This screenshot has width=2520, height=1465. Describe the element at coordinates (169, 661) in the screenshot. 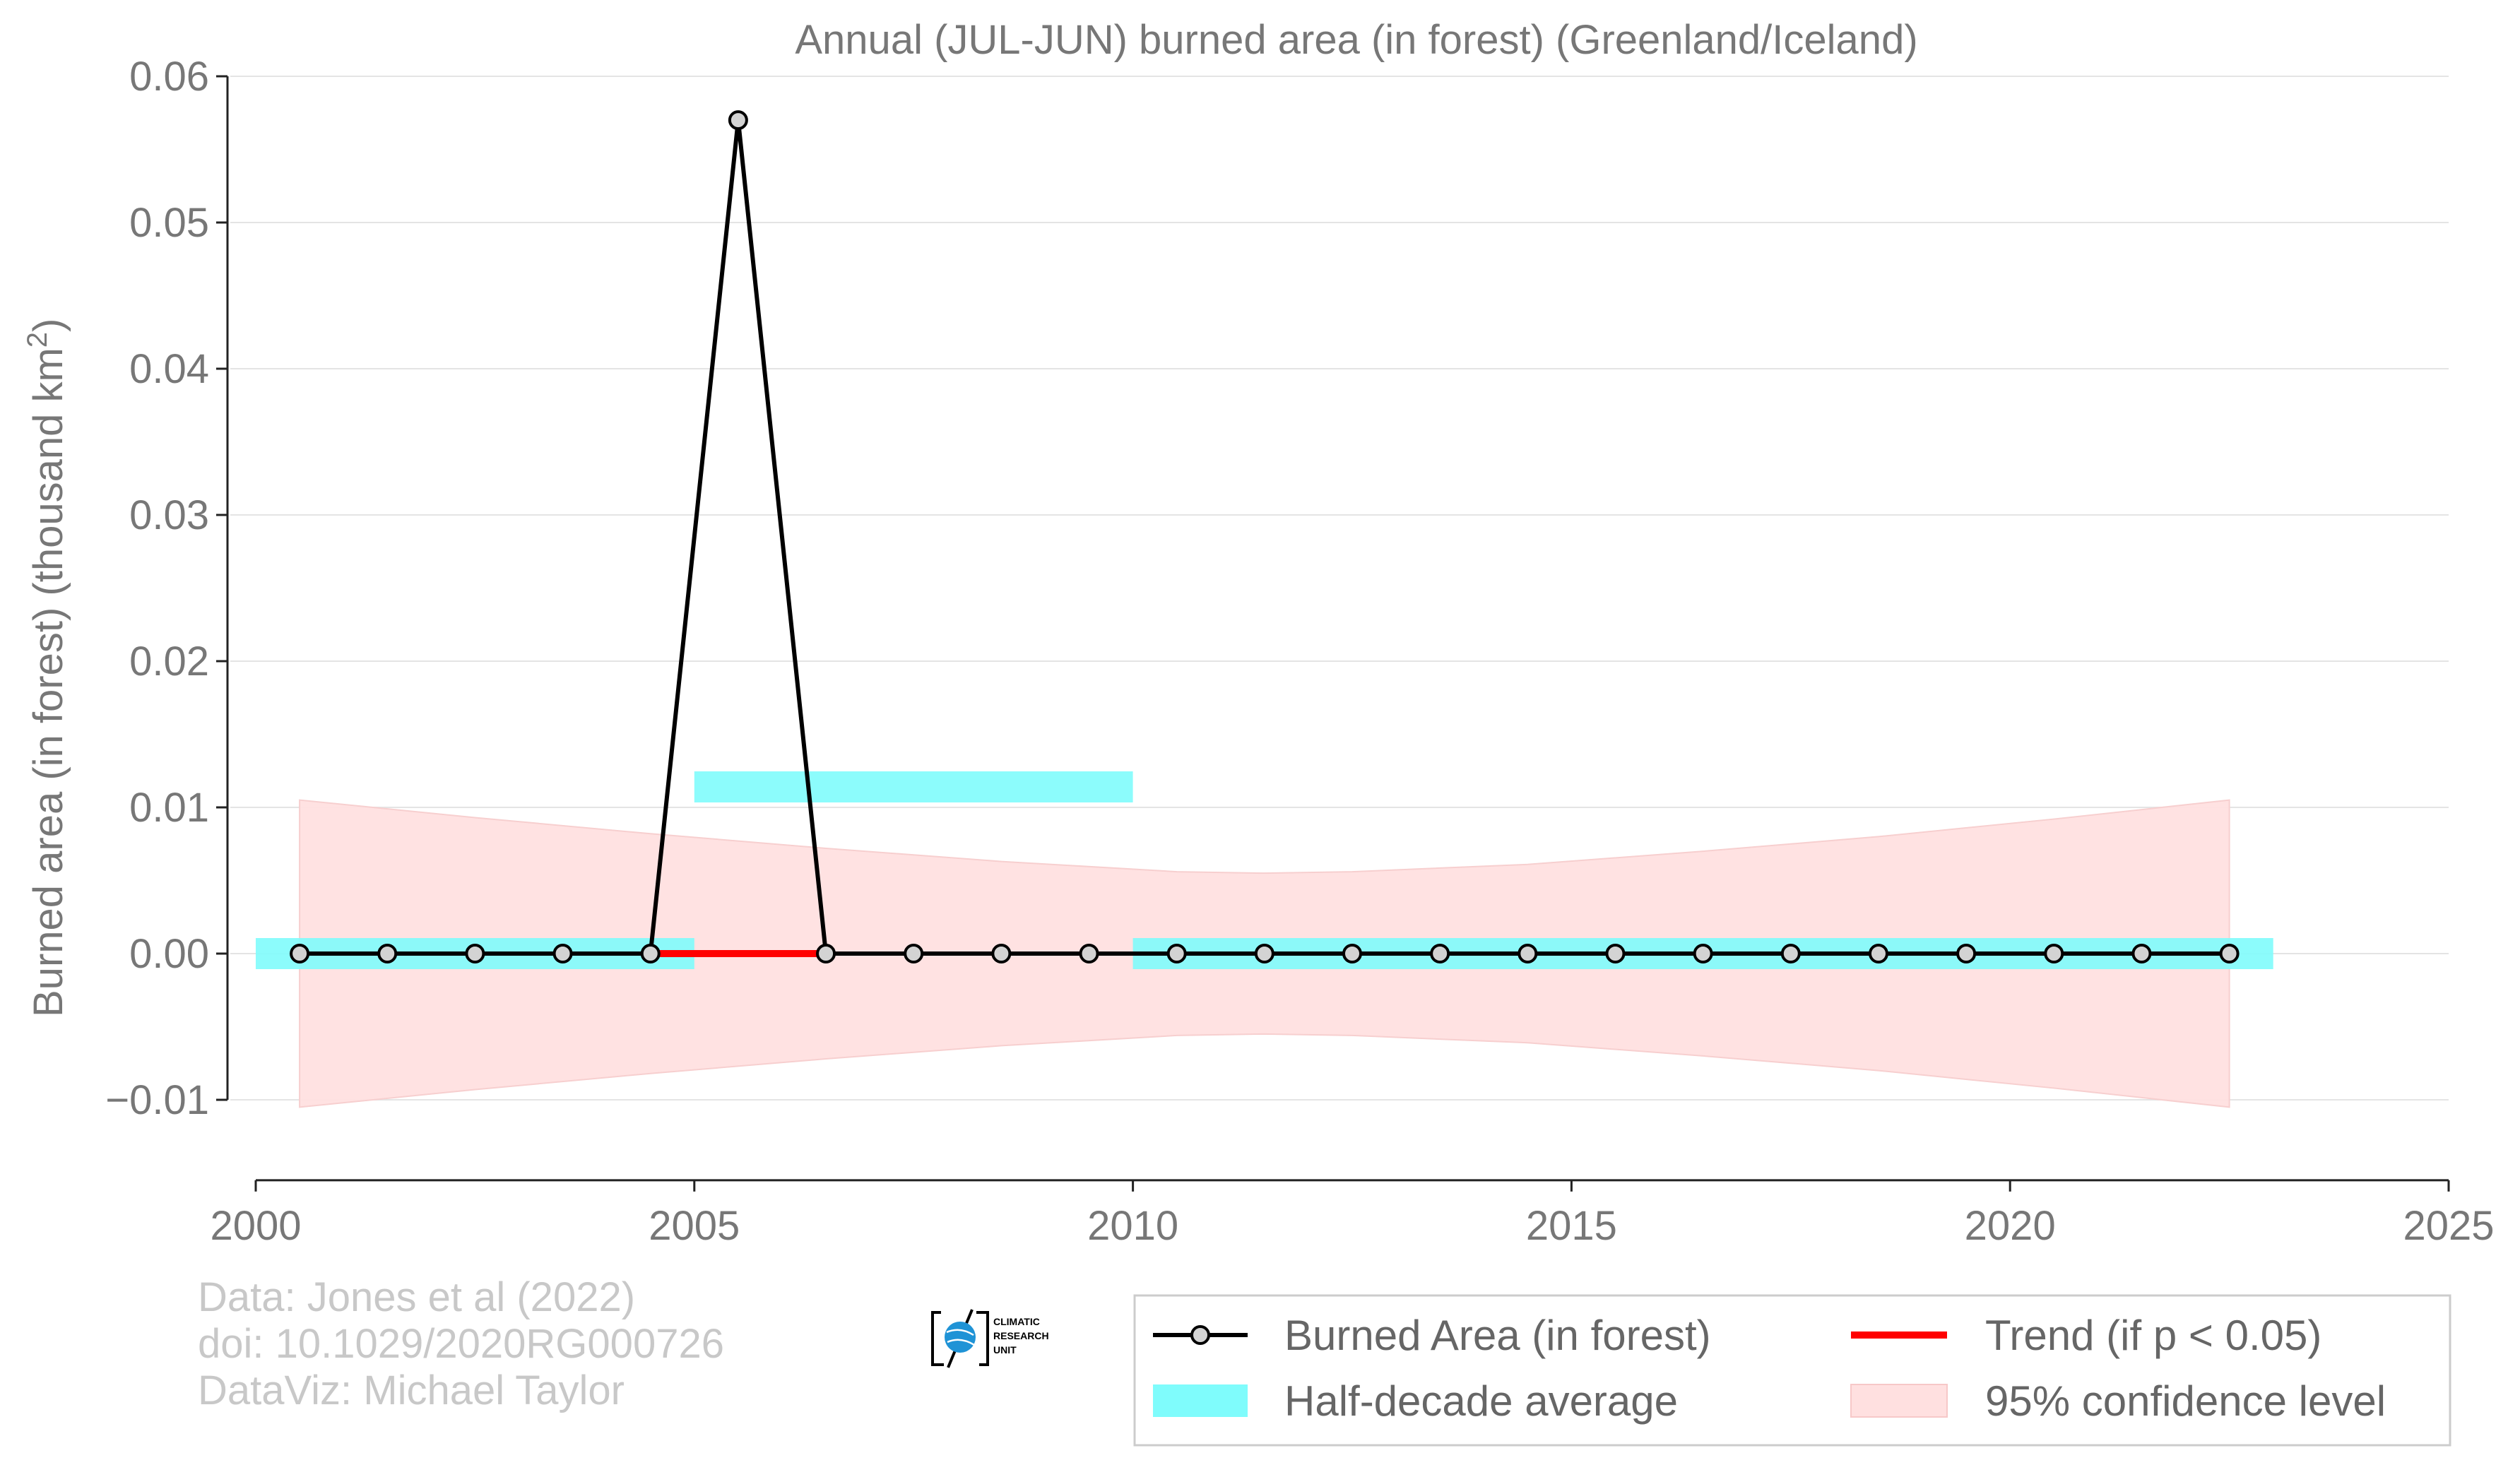

I see `y-tick-label: 0.02` at that location.